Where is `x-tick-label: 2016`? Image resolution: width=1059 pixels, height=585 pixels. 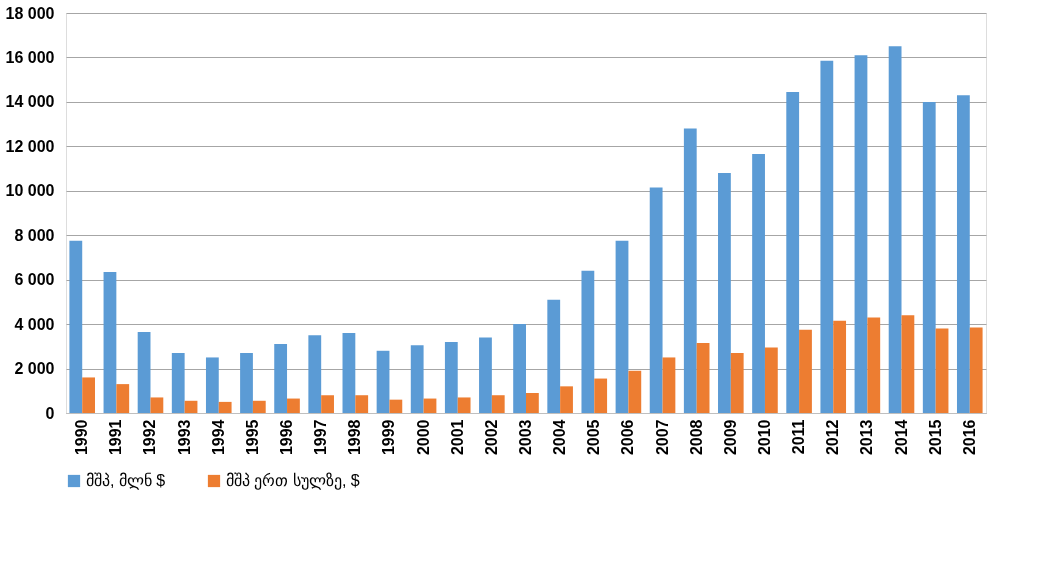 x-tick-label: 2016 is located at coordinates (969, 437).